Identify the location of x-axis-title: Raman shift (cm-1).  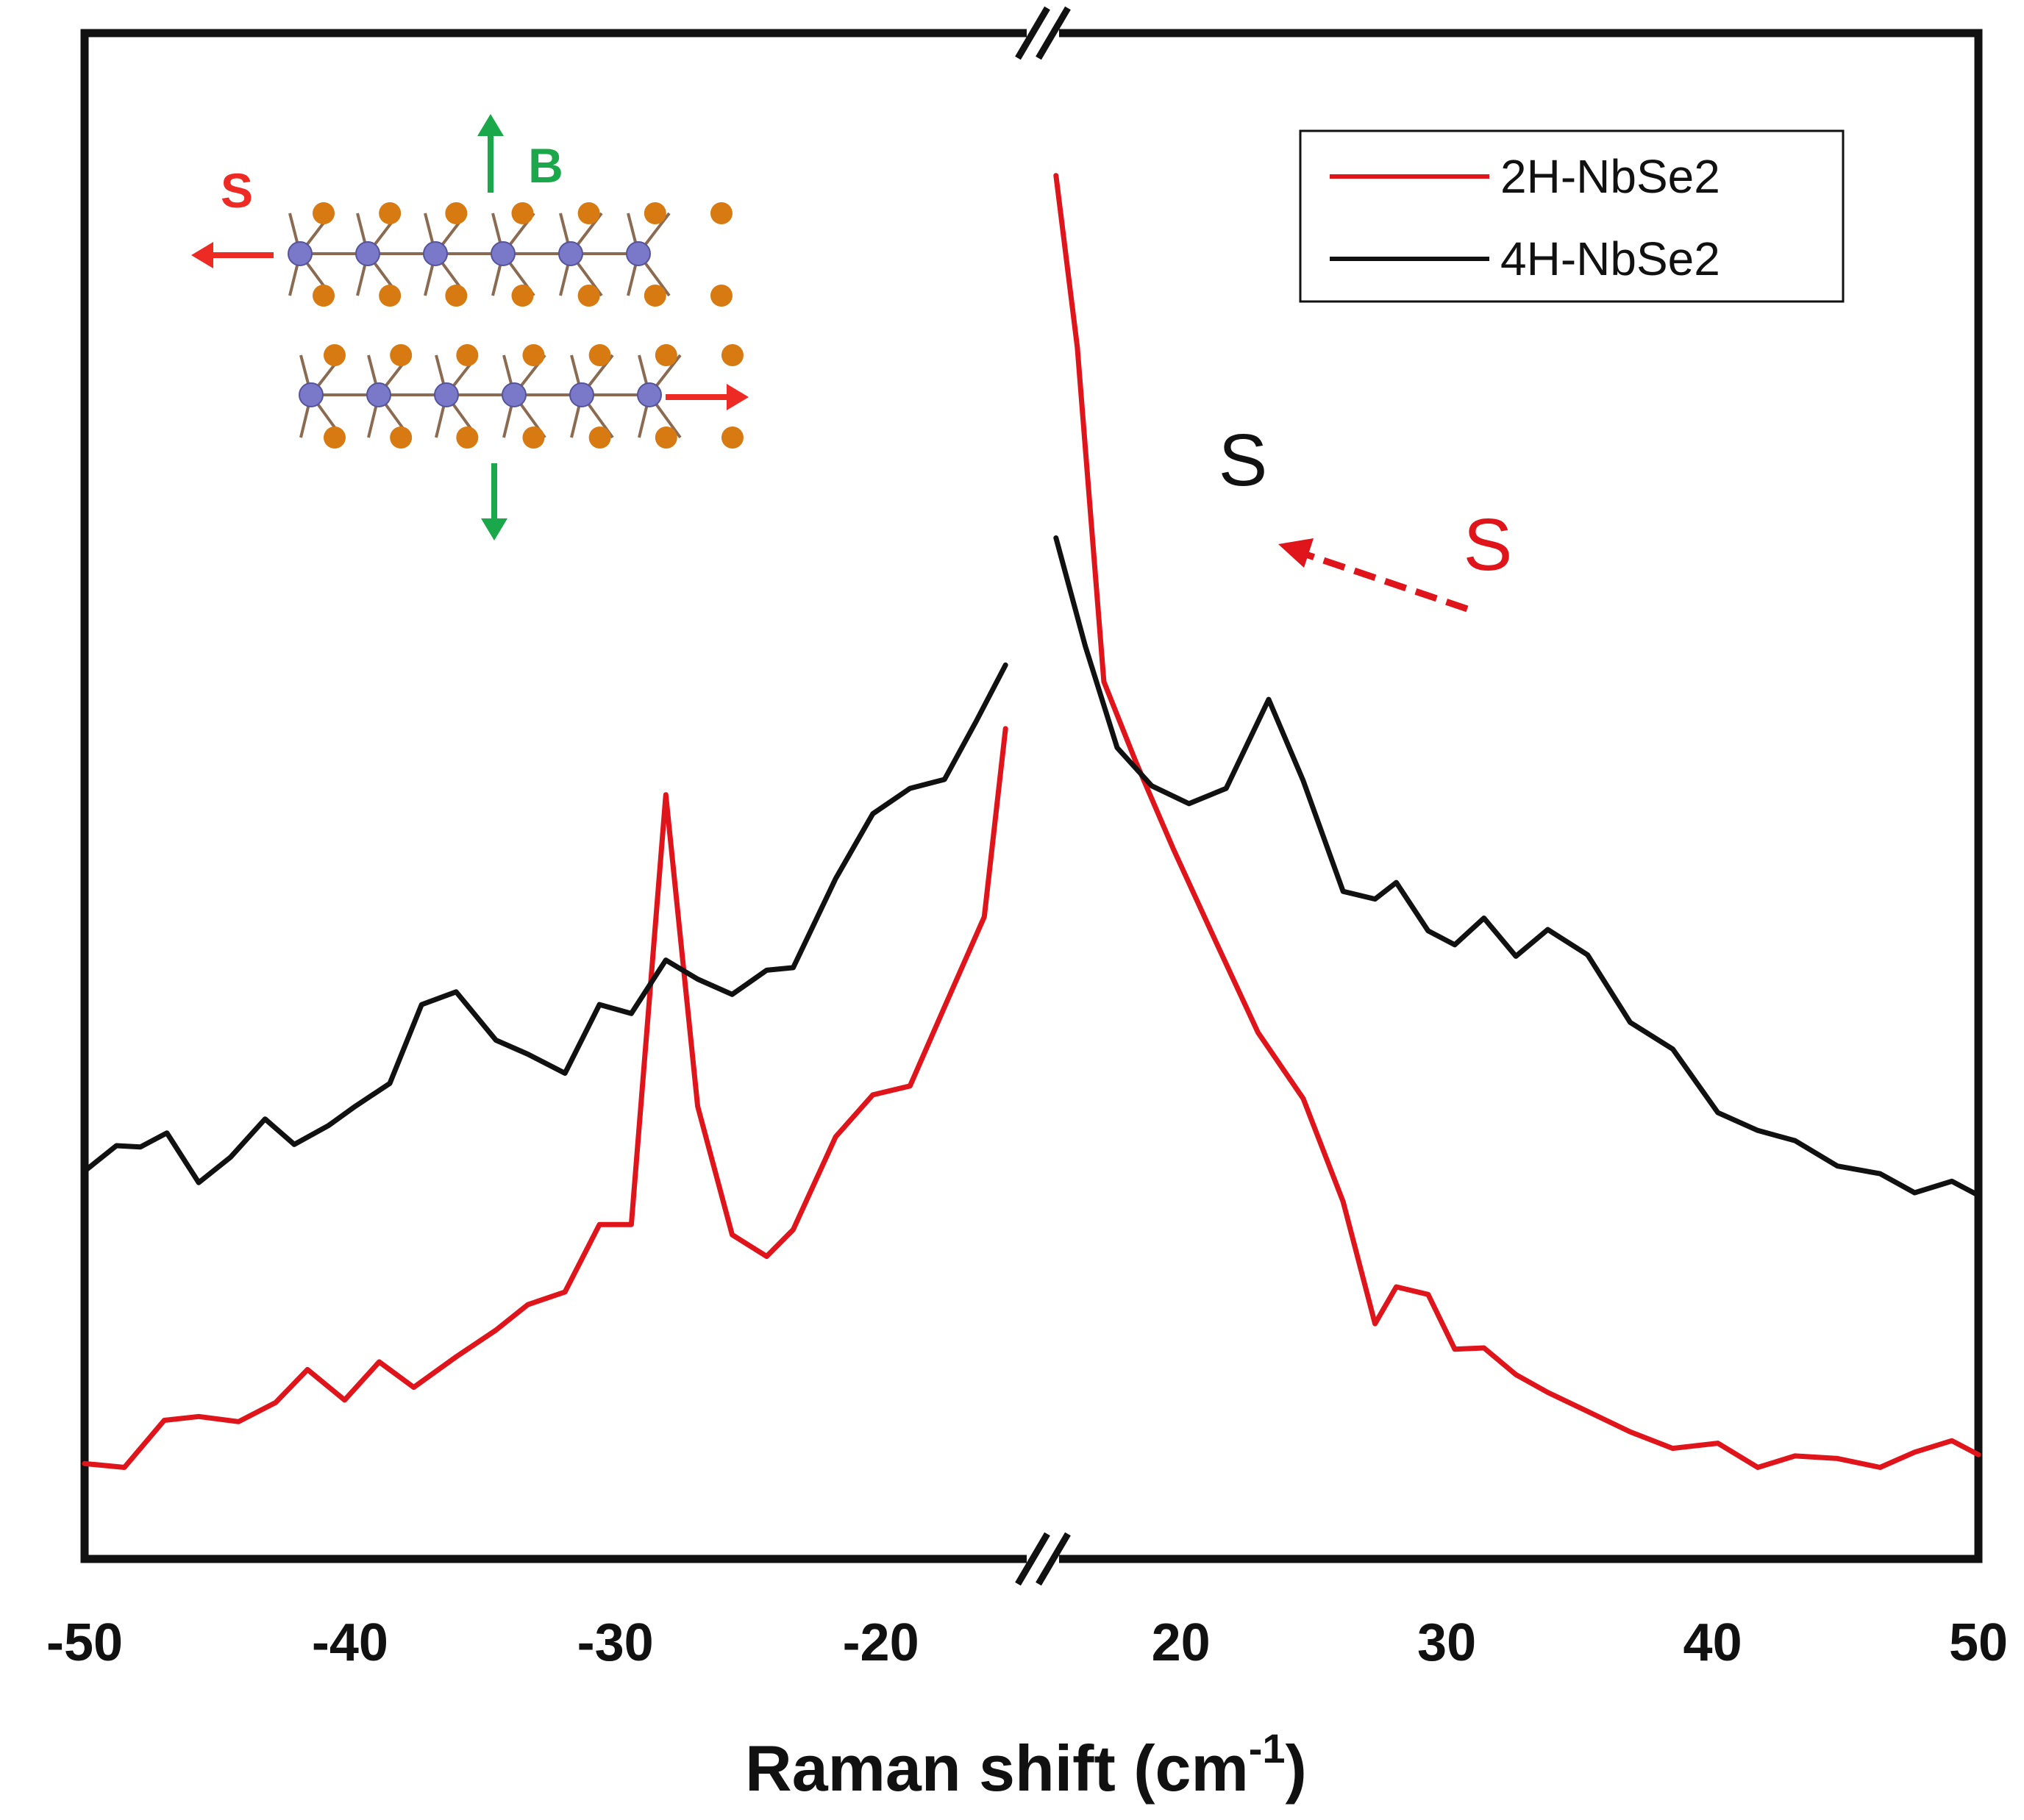
(1026, 1765).